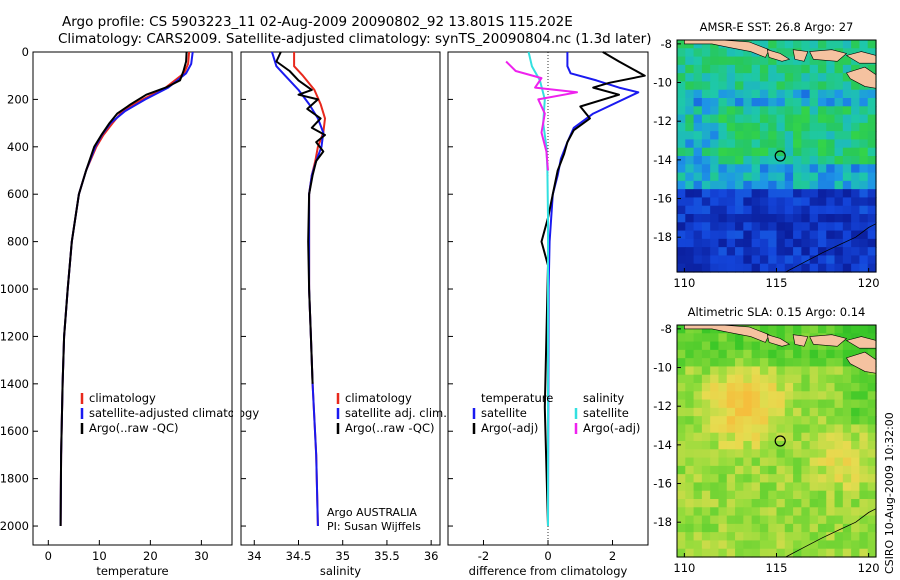  What do you see at coordinates (828, 340) in the screenshot?
I see `land-island` at bounding box center [828, 340].